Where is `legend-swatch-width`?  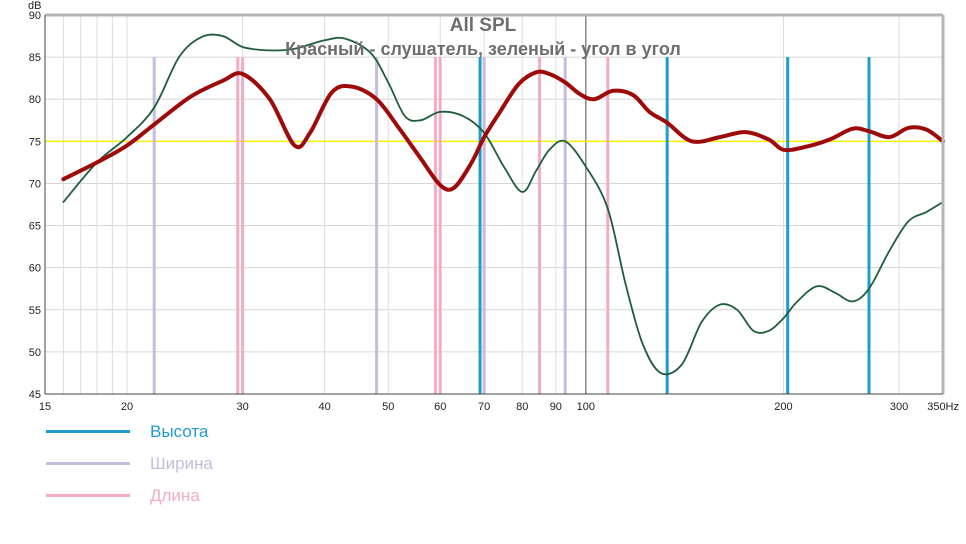
legend-swatch-width is located at coordinates (88, 463).